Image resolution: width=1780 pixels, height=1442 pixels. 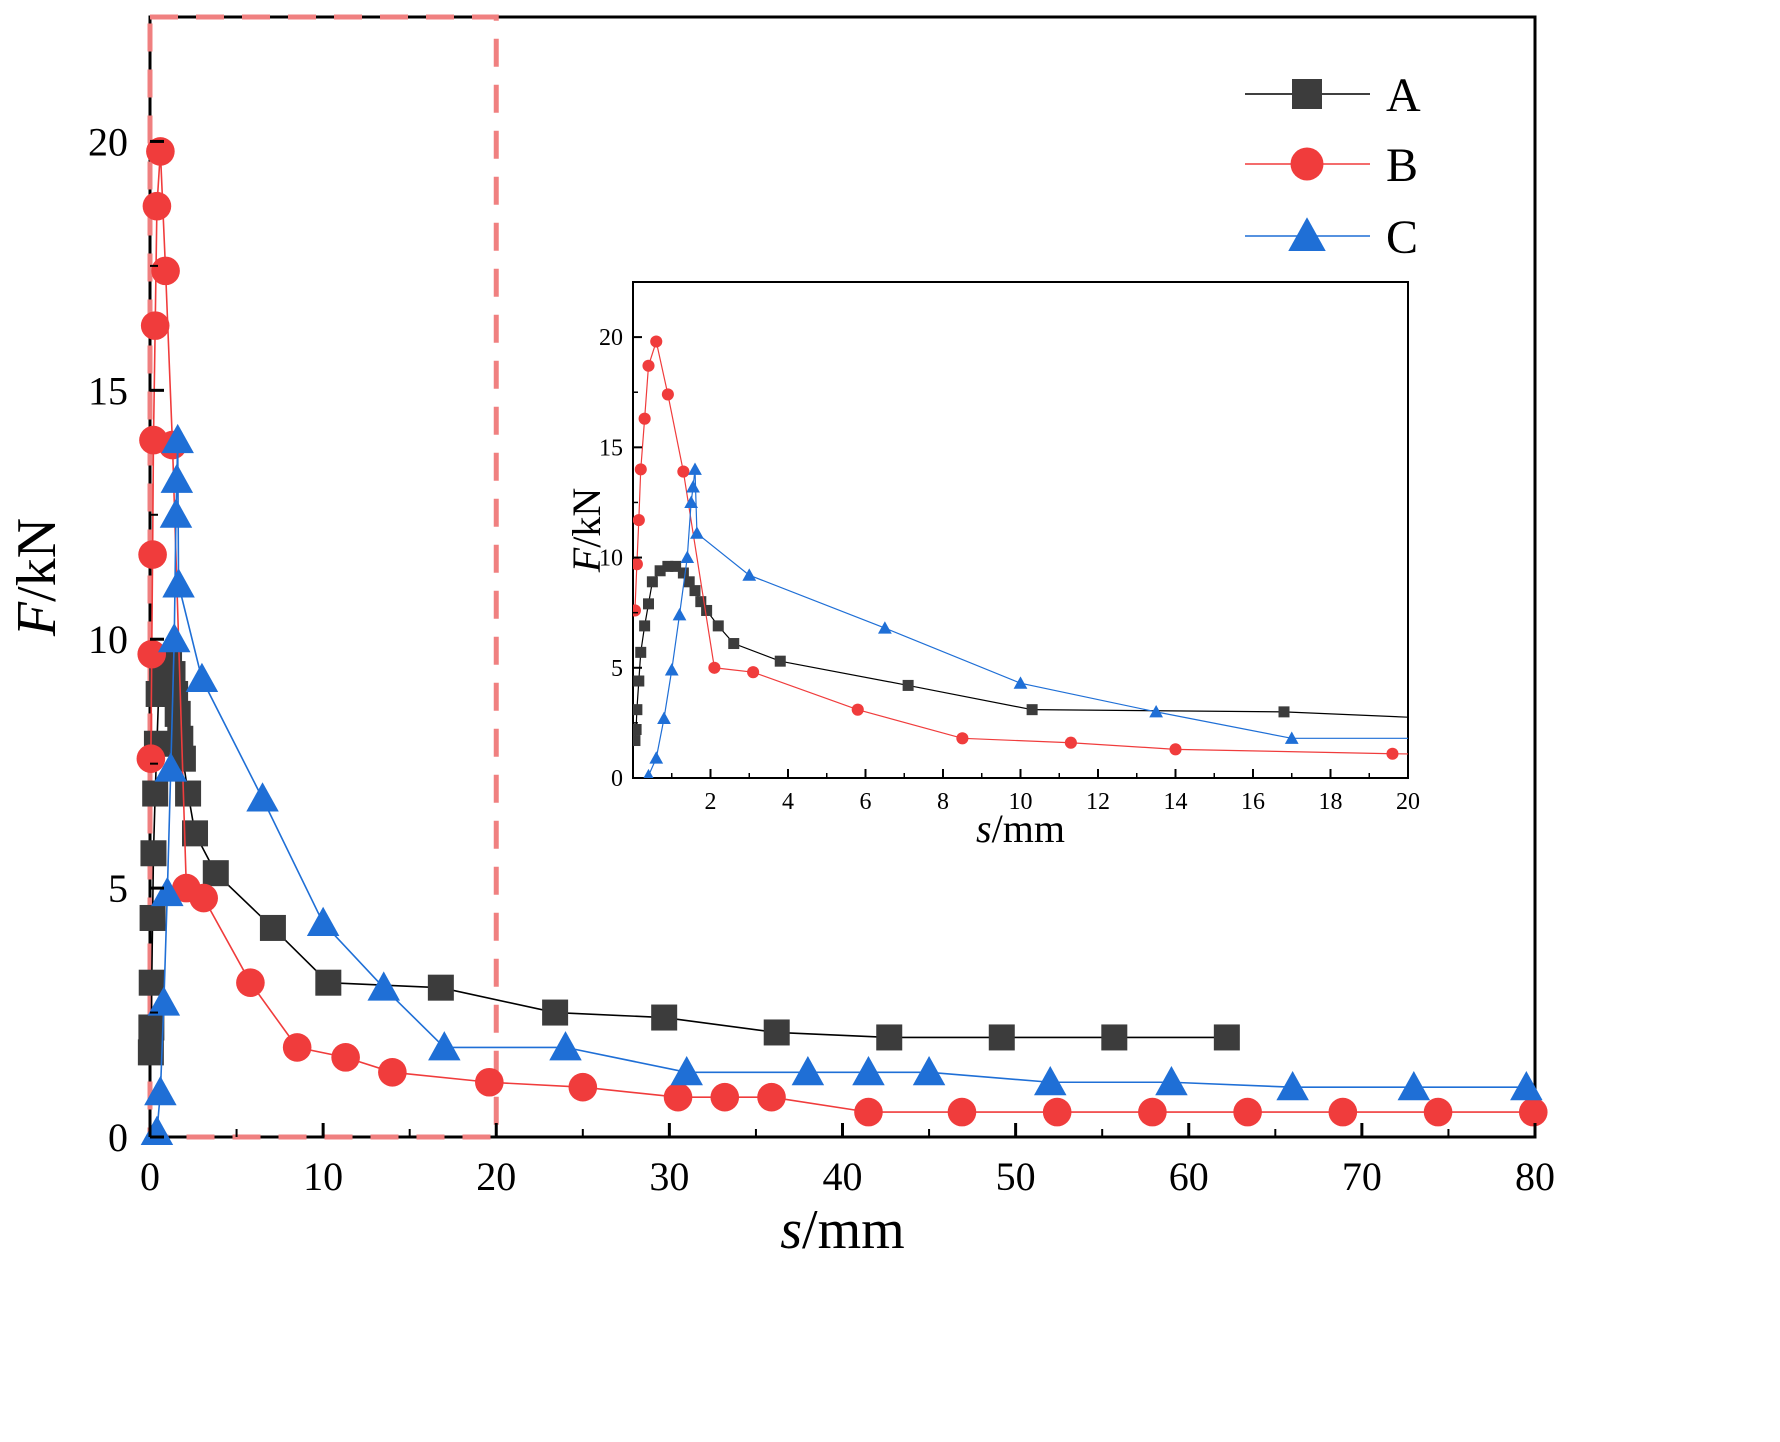 I want to click on y-axis-label: F/kN, so click(x=37, y=577).